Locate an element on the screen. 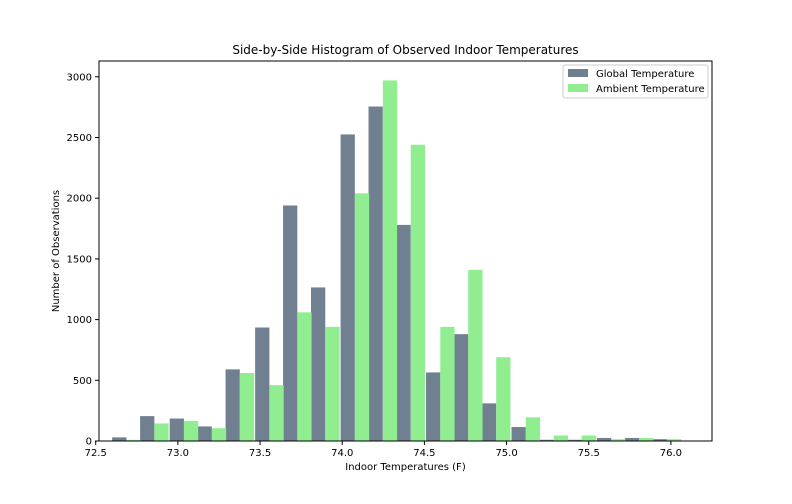 The width and height of the screenshot is (792, 504). legend-swatch-global is located at coordinates (578, 73).